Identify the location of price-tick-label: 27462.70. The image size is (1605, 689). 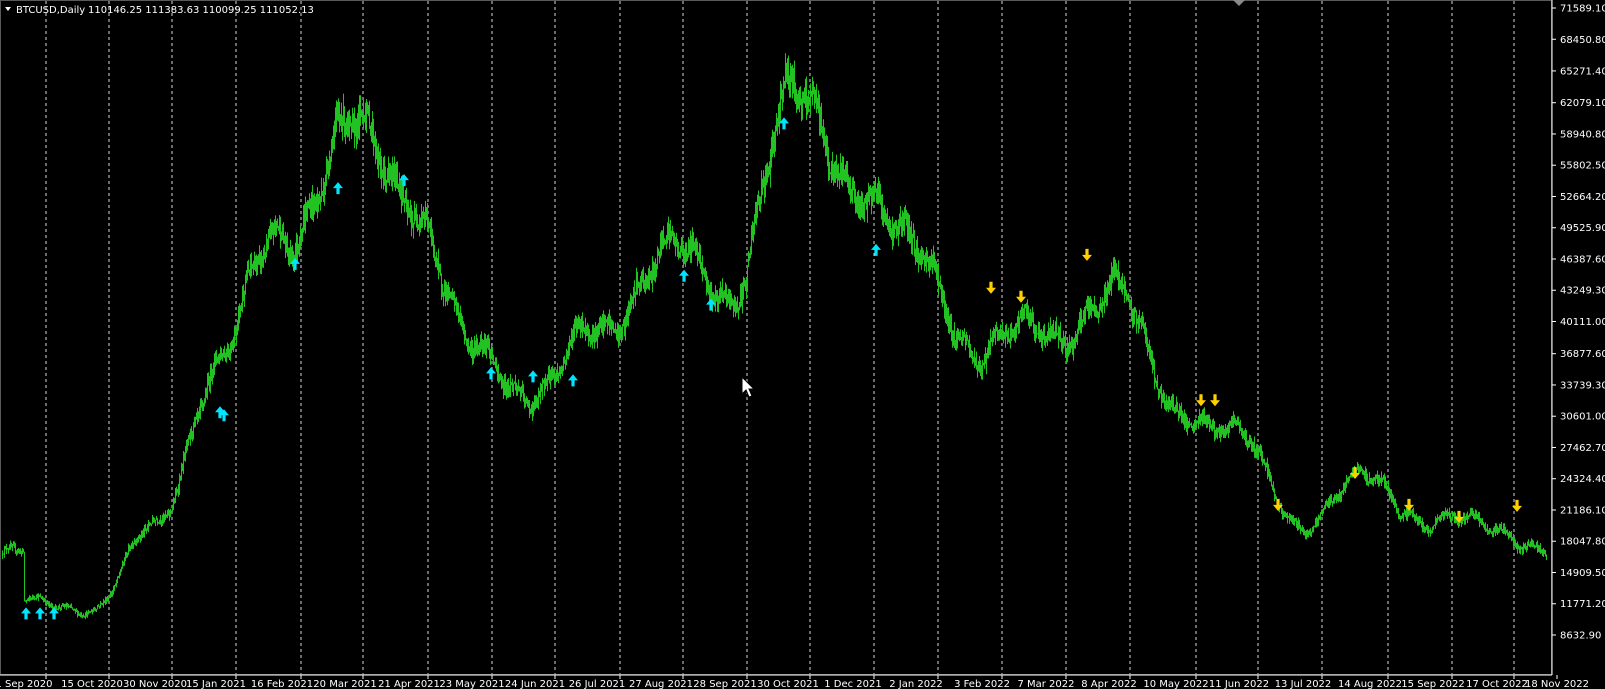
(1582, 448).